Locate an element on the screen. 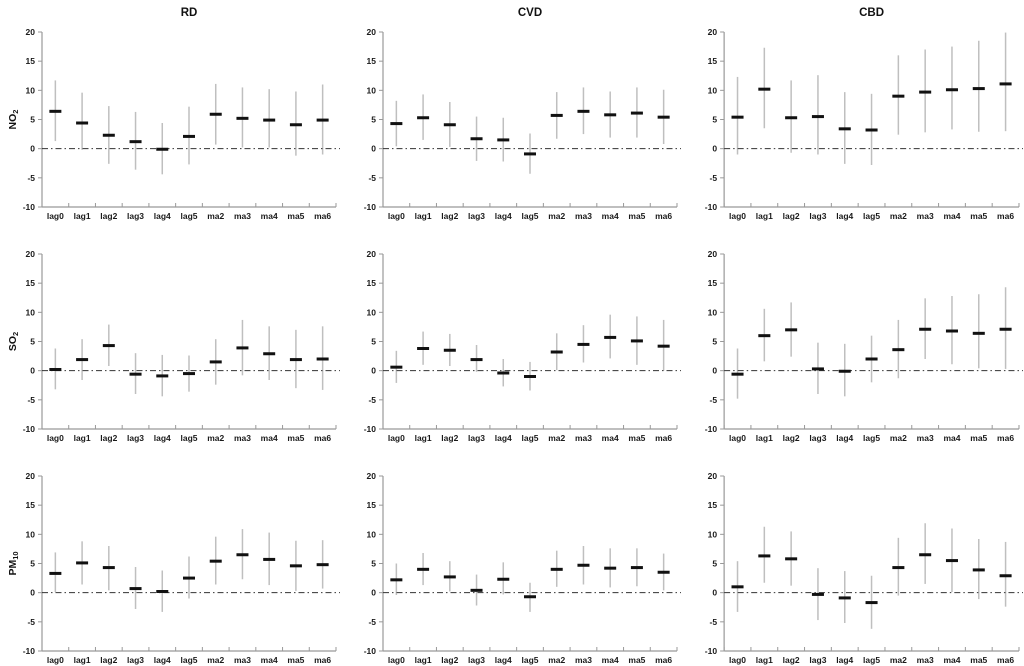 The height and width of the screenshot is (666, 1024). column-title: RD is located at coordinates (189, 13).